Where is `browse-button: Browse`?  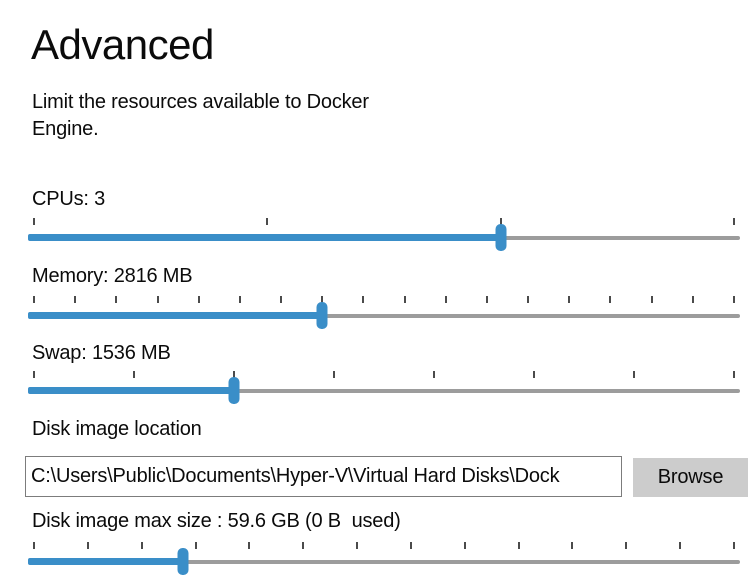
browse-button: Browse is located at coordinates (690, 477).